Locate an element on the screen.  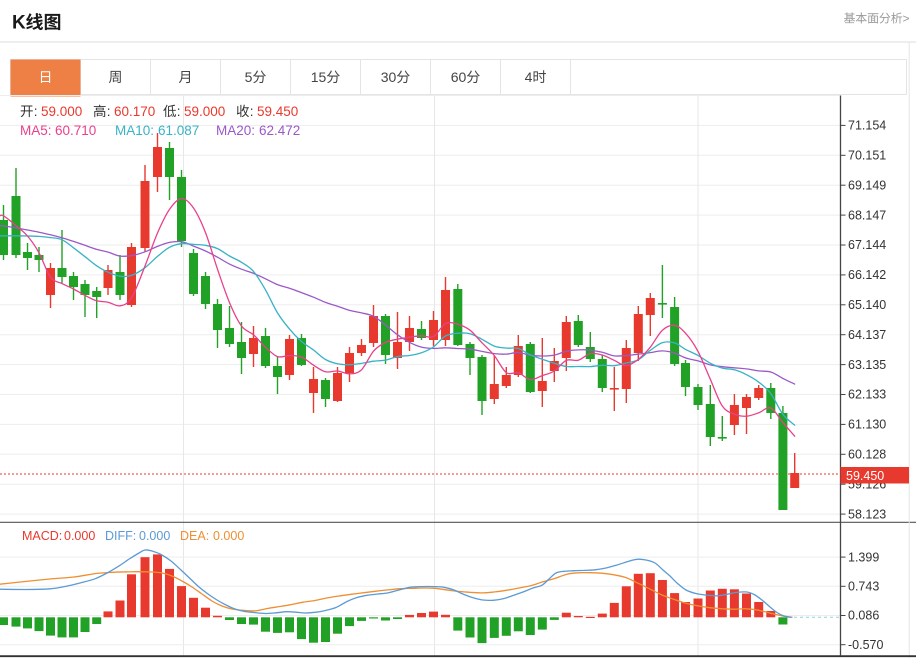
svg-text: 67.144 is located at coordinates (867, 245).